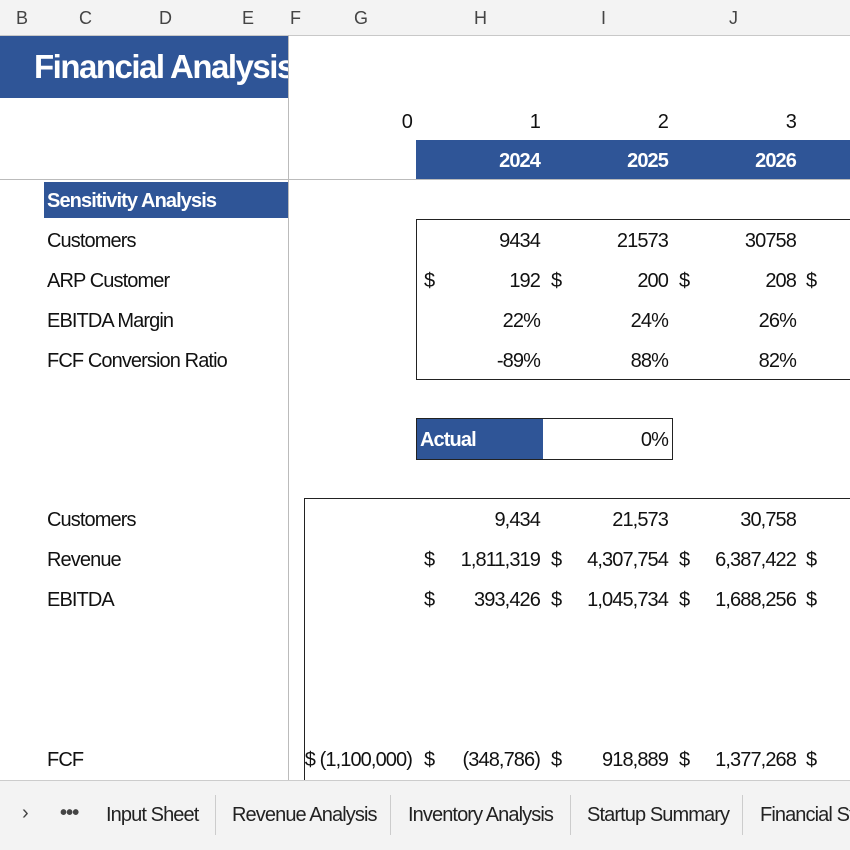 The height and width of the screenshot is (850, 850). I want to click on value: 1,688,256, so click(756, 600).